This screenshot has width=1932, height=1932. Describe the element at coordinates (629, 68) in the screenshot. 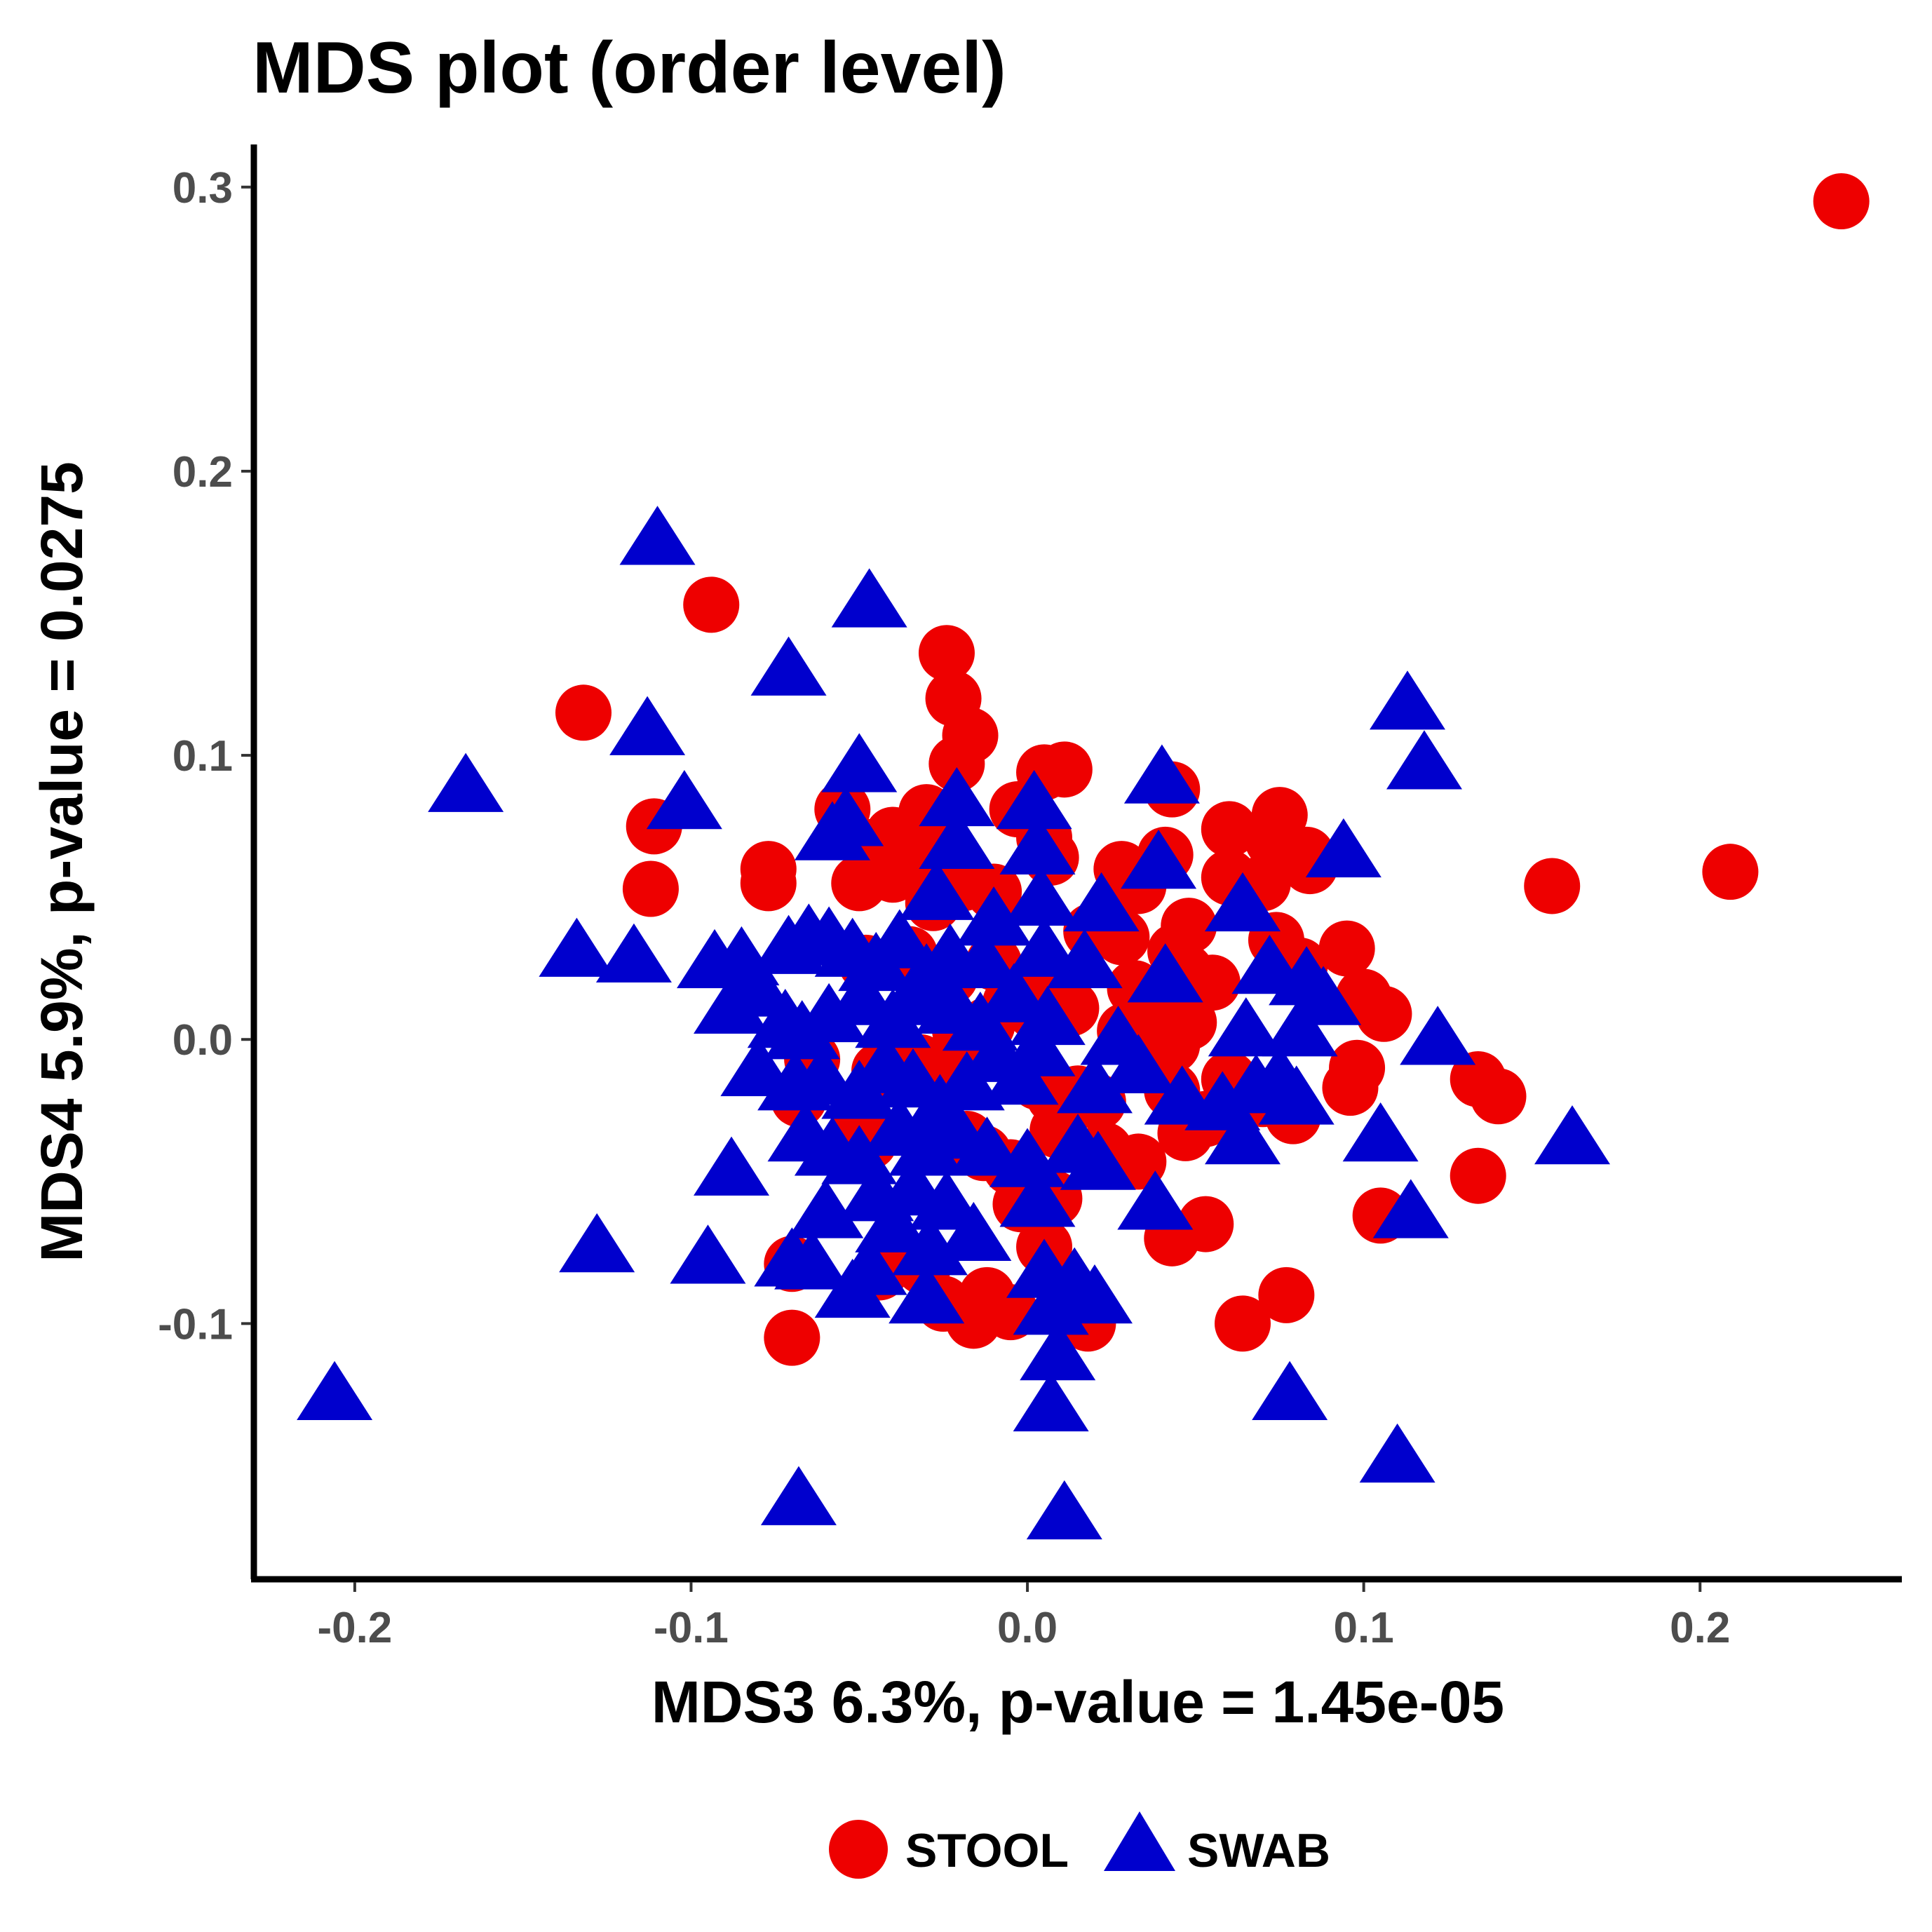

I see `chart-title: MDS plot (order level)` at that location.